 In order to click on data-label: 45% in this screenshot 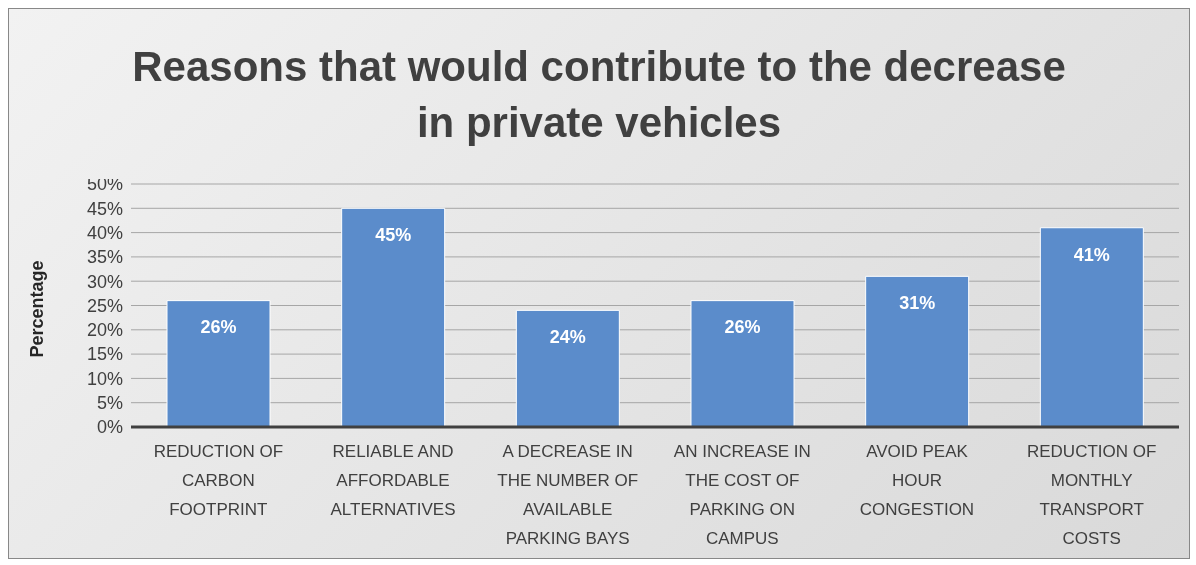, I will do `click(393, 235)`.